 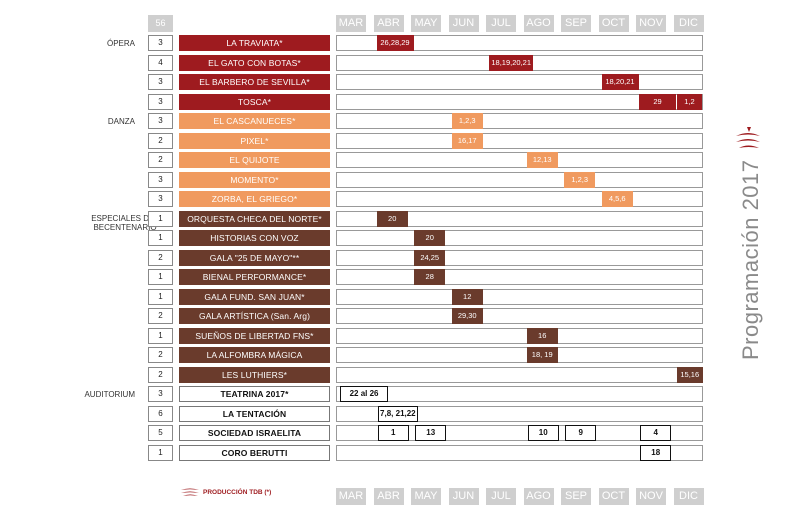 I want to click on date-cell: 13, so click(x=431, y=433).